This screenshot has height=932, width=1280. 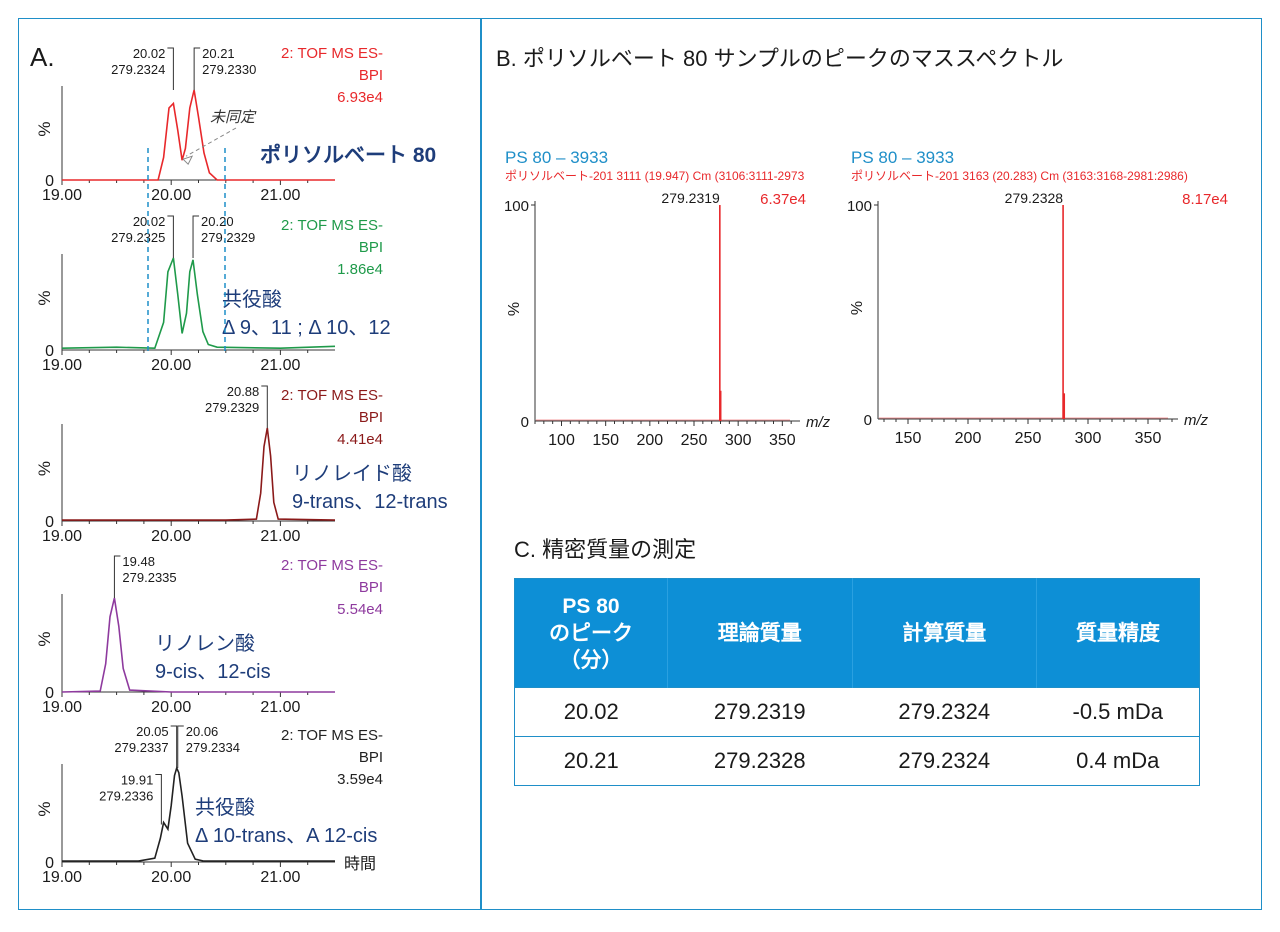 What do you see at coordinates (205, 643) in the screenshot?
I see `compound-label: リノレン酸` at bounding box center [205, 643].